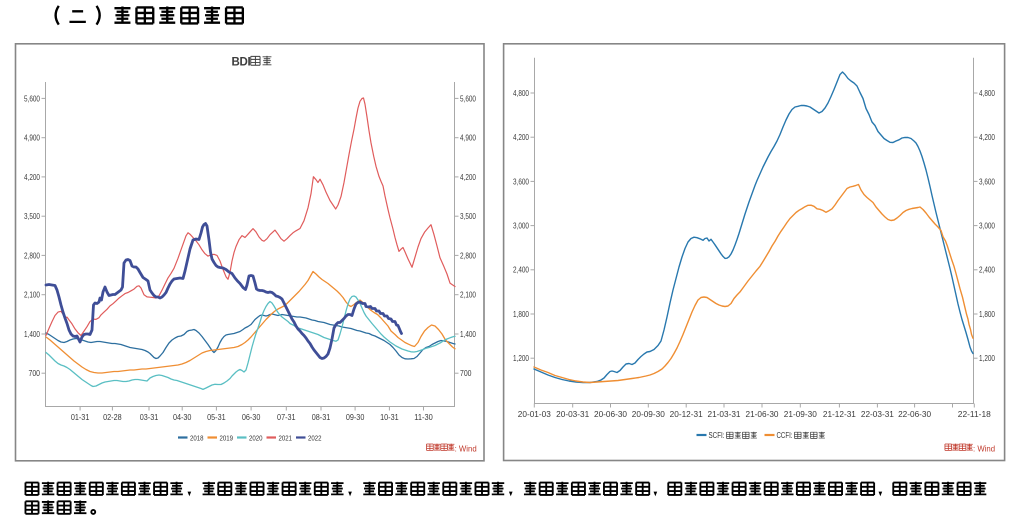 This screenshot has height=520, width=1021. I want to click on svg-text: 04-30, so click(182, 417).